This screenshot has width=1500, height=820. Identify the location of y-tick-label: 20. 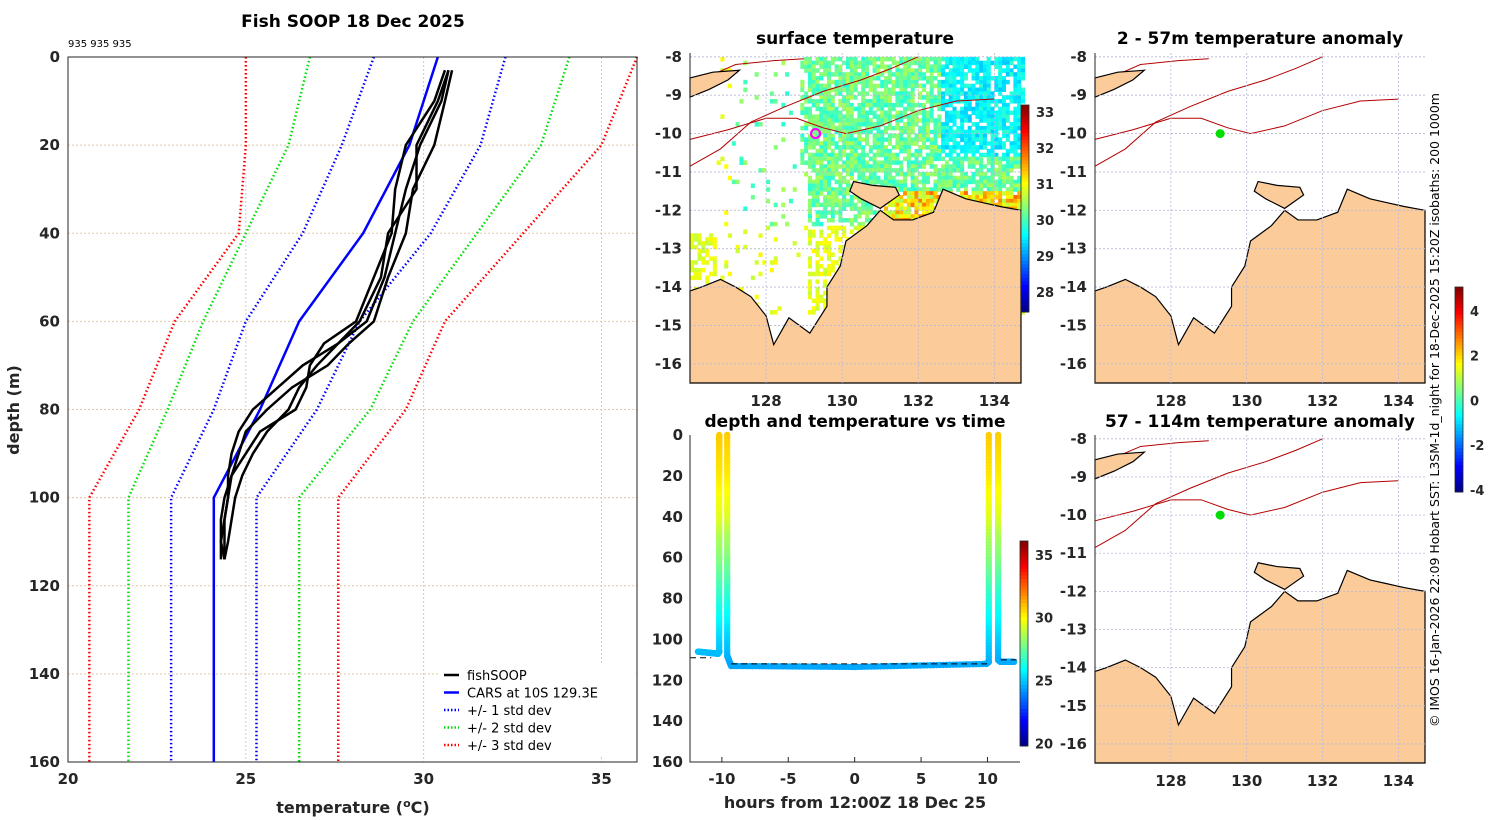
(49, 145).